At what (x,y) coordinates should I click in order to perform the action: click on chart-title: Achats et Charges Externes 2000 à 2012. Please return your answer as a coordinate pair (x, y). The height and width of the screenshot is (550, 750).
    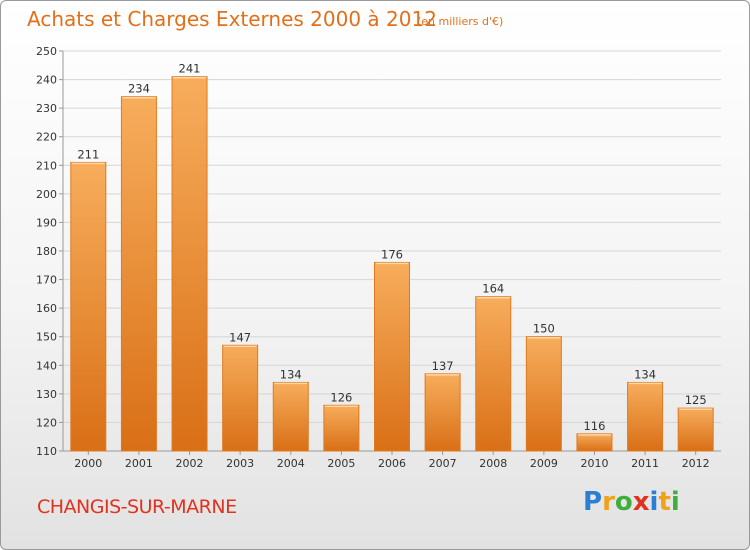
    Looking at the image, I should click on (232, 19).